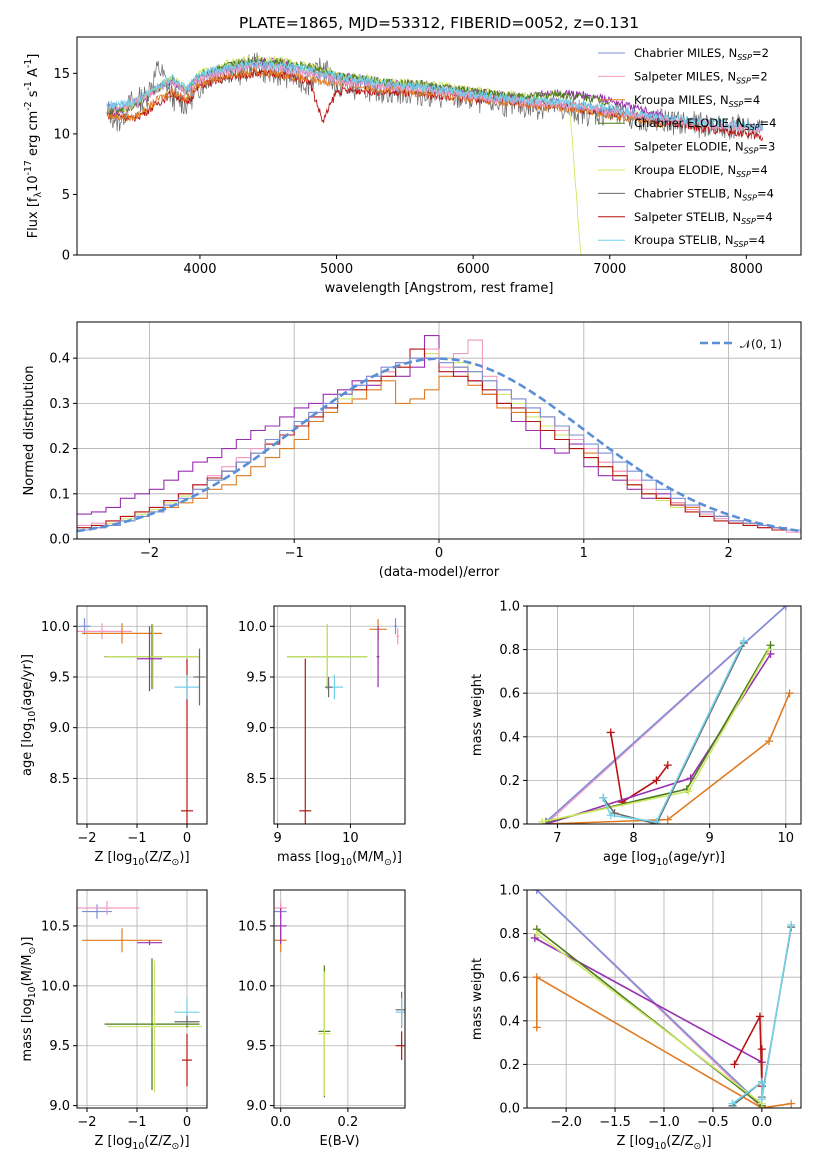  What do you see at coordinates (509, 694) in the screenshot?
I see `y-tick-label: 0.6` at bounding box center [509, 694].